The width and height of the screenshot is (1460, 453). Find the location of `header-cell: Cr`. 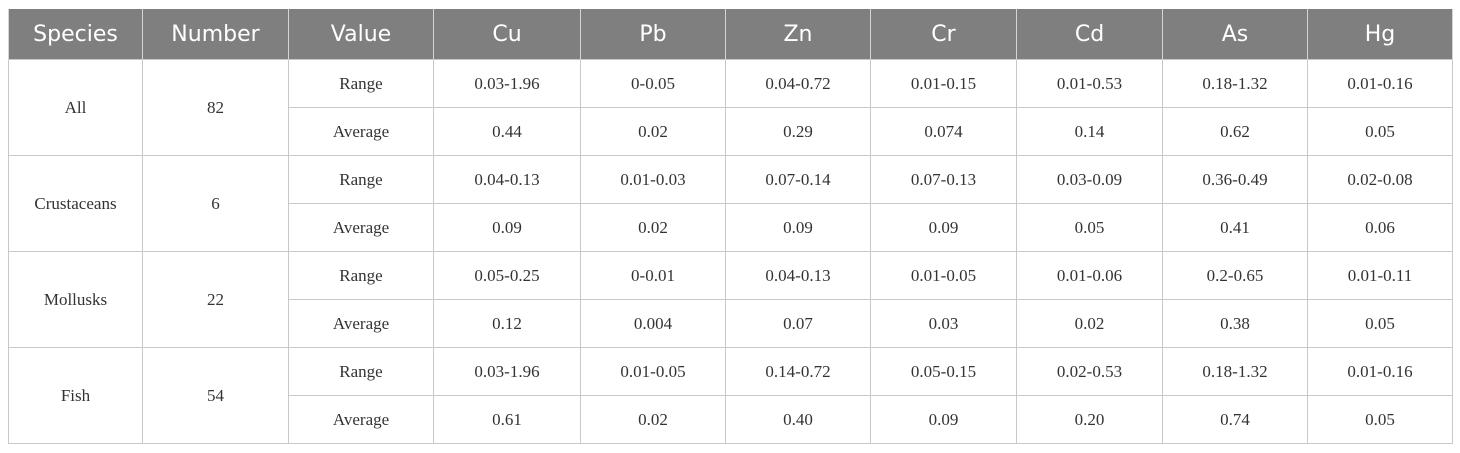

header-cell: Cr is located at coordinates (943, 34).